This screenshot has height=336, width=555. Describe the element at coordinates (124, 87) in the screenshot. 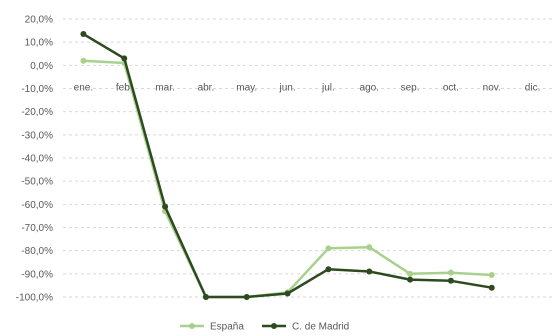

I see `x-tick-label: feb.` at that location.